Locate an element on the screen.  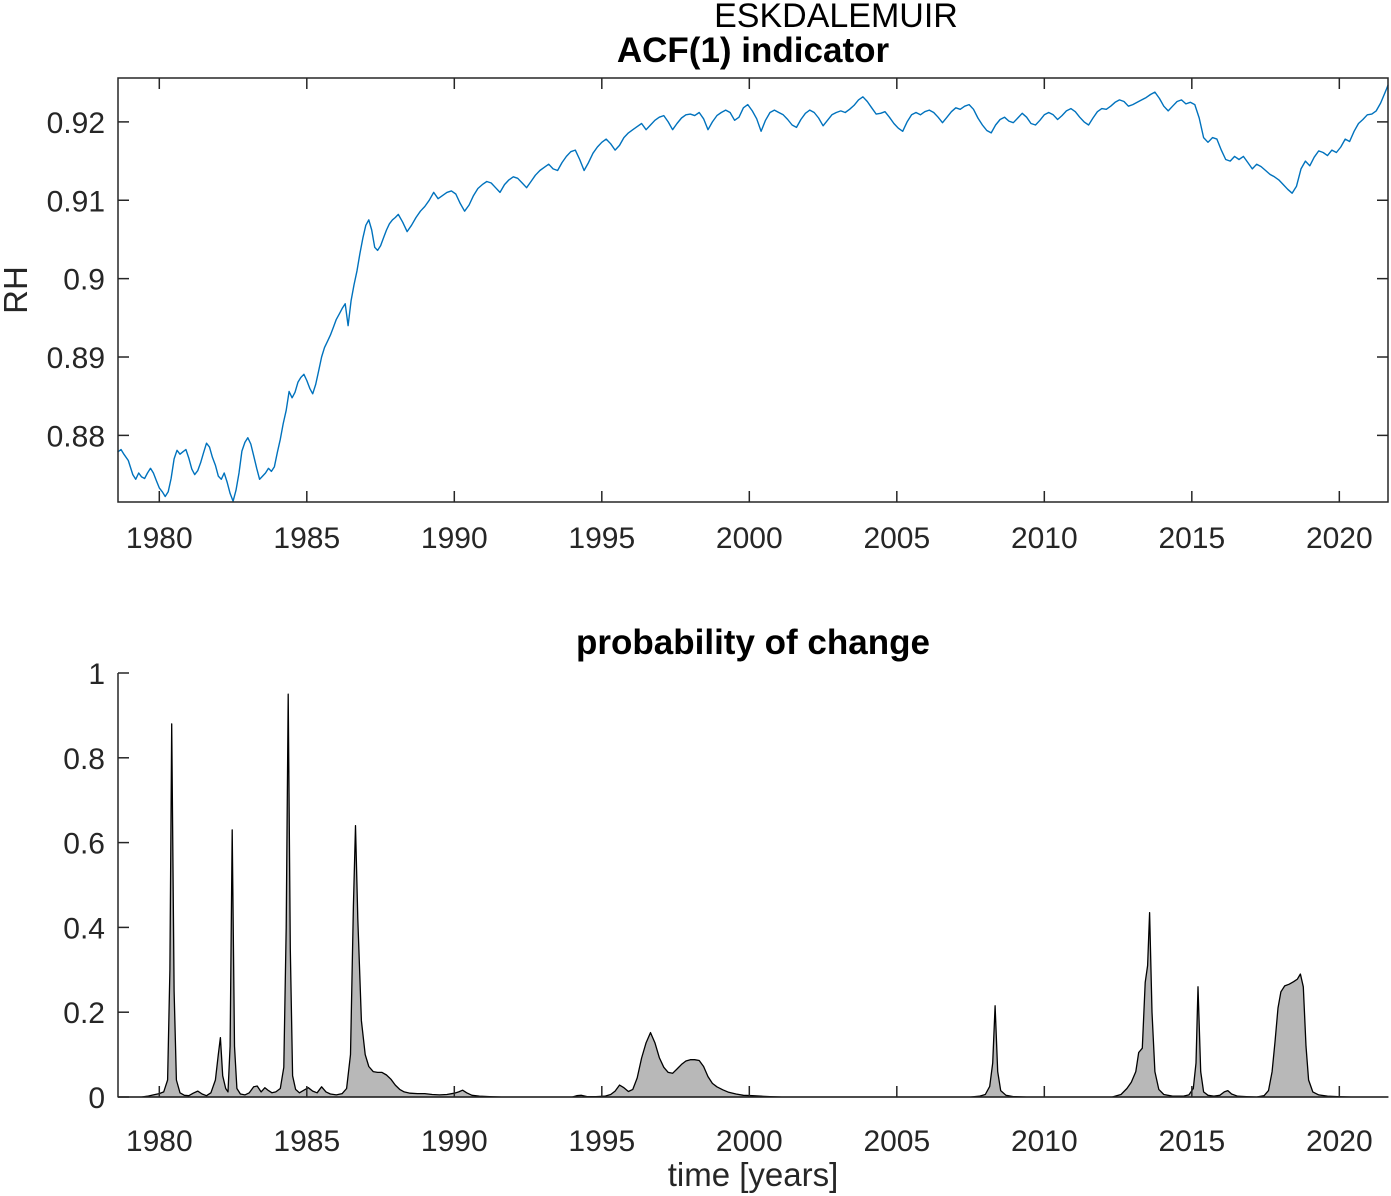
y-tick-label: 0.8 is located at coordinates (84, 759).